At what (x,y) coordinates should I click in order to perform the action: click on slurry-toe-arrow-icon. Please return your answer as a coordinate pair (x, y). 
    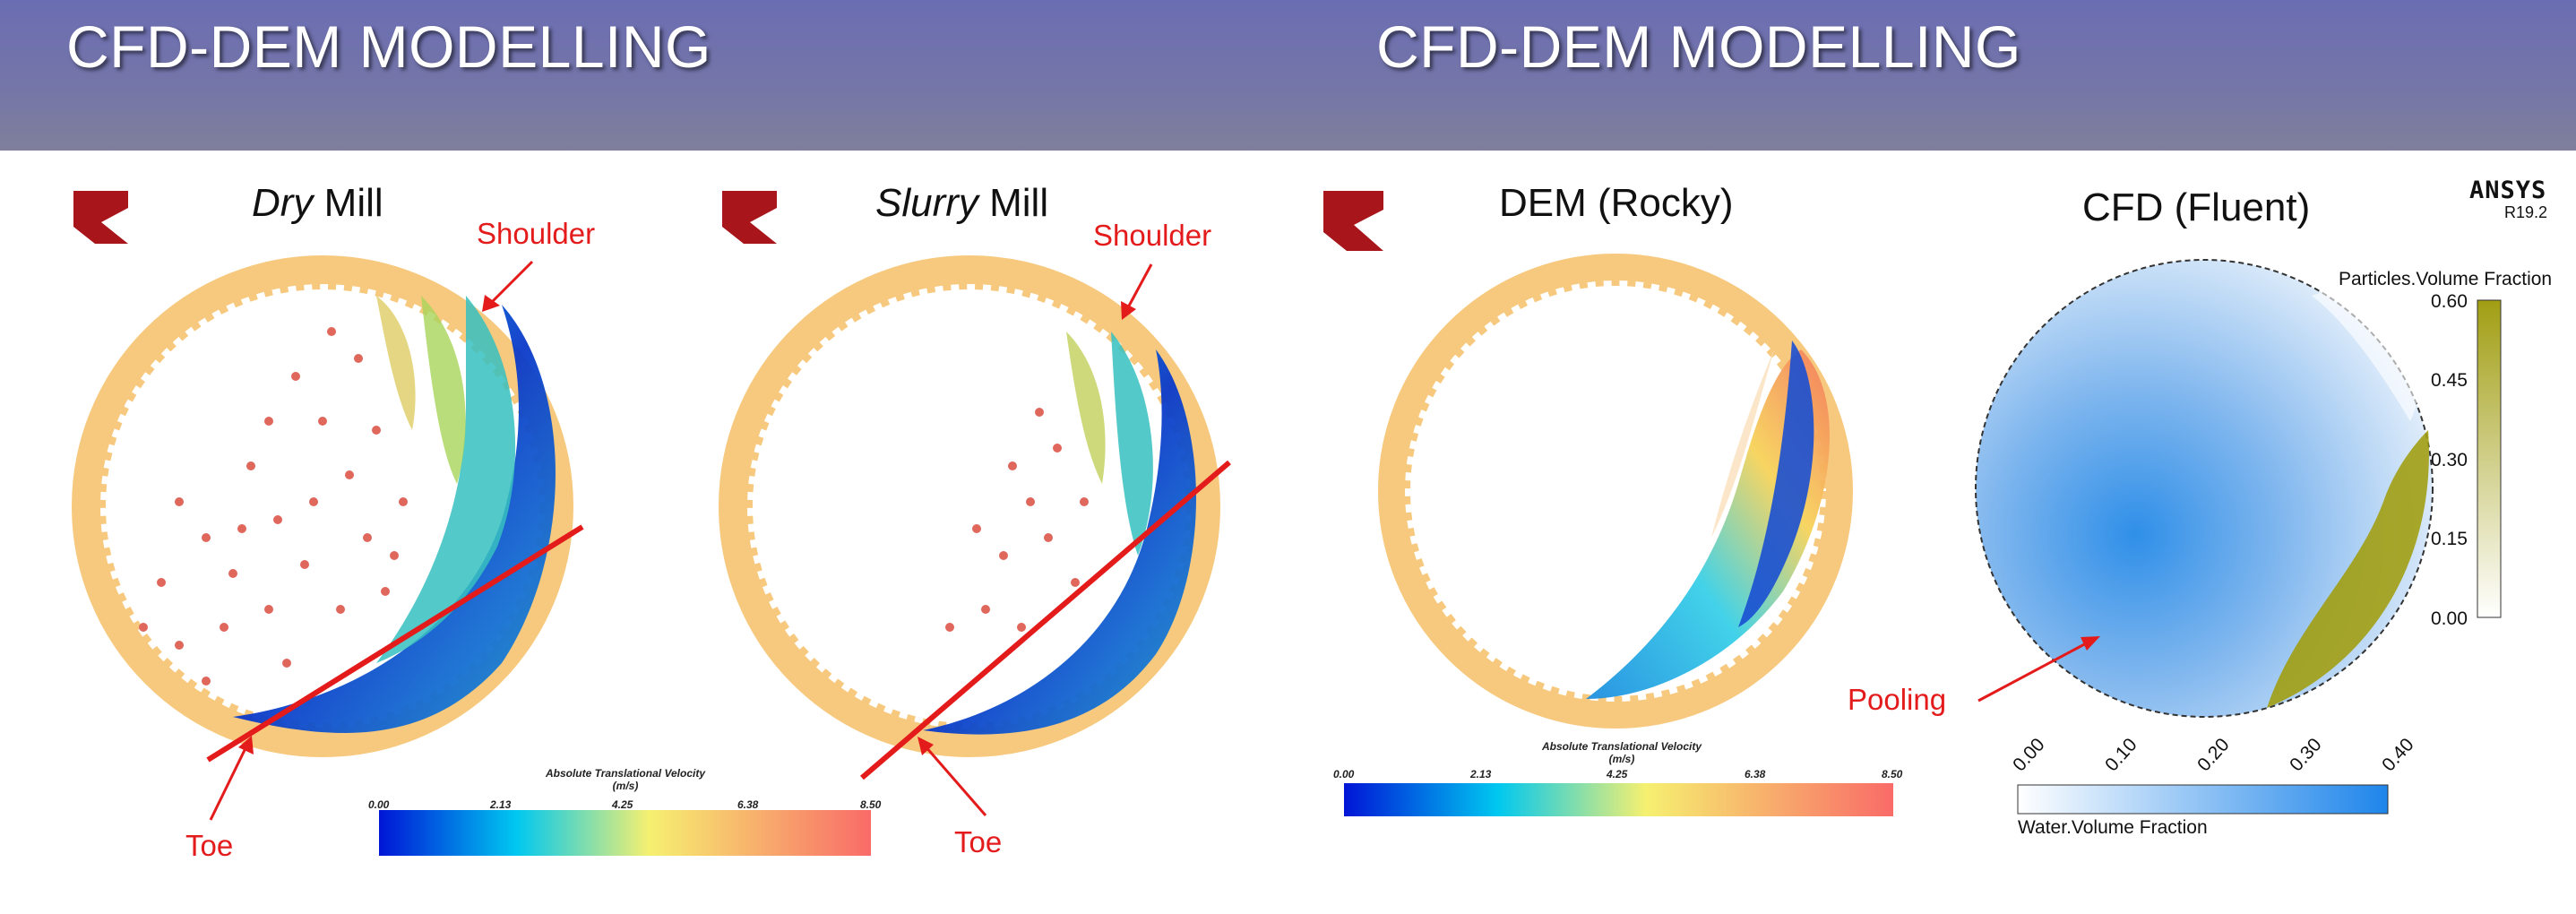
    Looking at the image, I should click on (953, 776).